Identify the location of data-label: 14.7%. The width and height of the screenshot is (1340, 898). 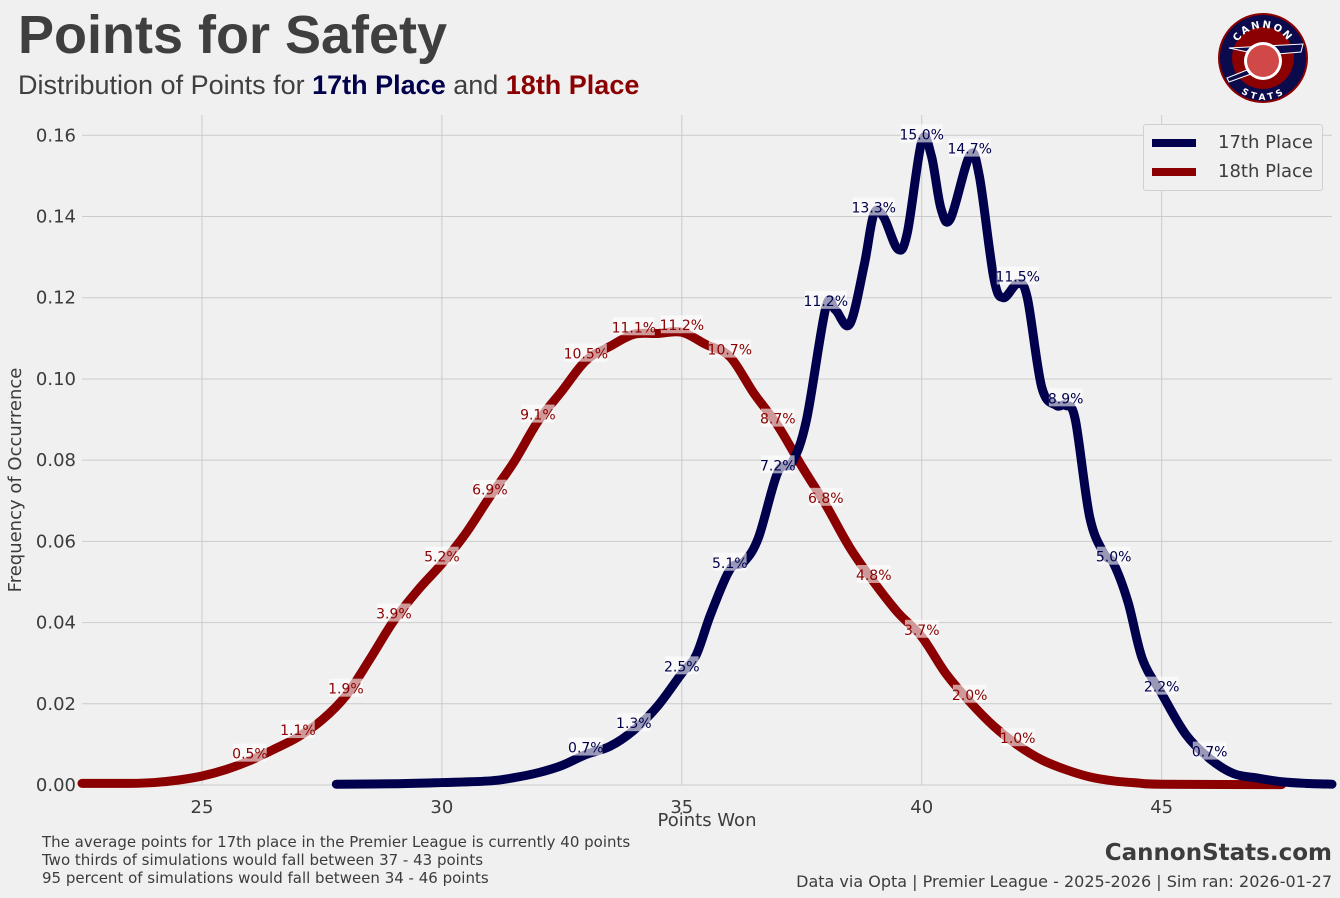
(969, 150).